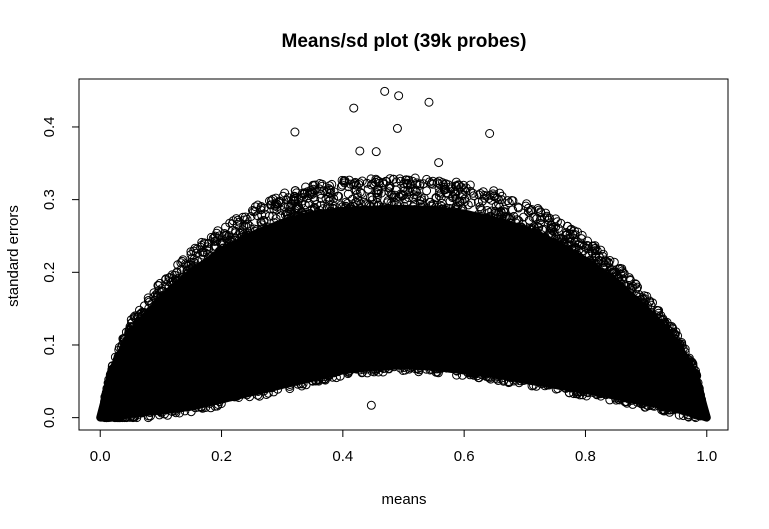 Image resolution: width=769 pixels, height=529 pixels. I want to click on x-tick-label: 0.8, so click(585, 456).